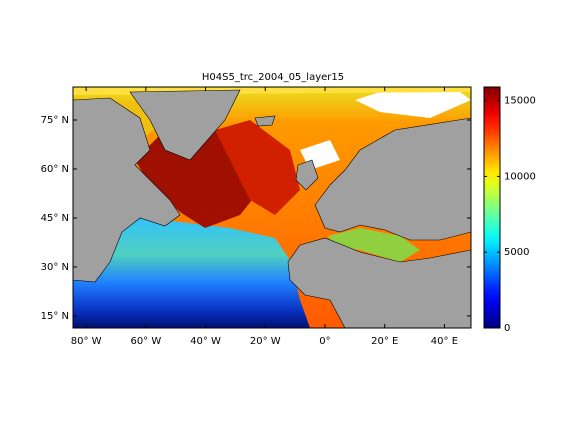 The width and height of the screenshot is (576, 436). I want to click on y-tick-label: 75° N, so click(55, 120).